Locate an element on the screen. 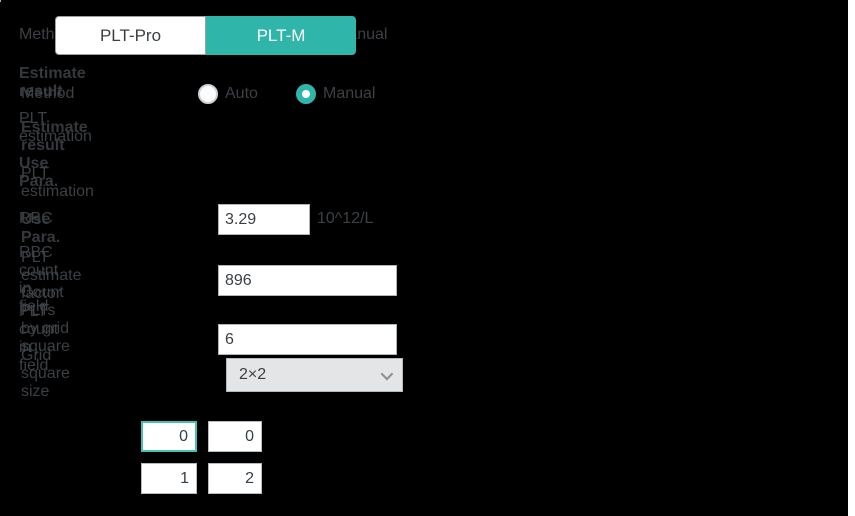  grid-cell-r1c1-input is located at coordinates (235, 478).